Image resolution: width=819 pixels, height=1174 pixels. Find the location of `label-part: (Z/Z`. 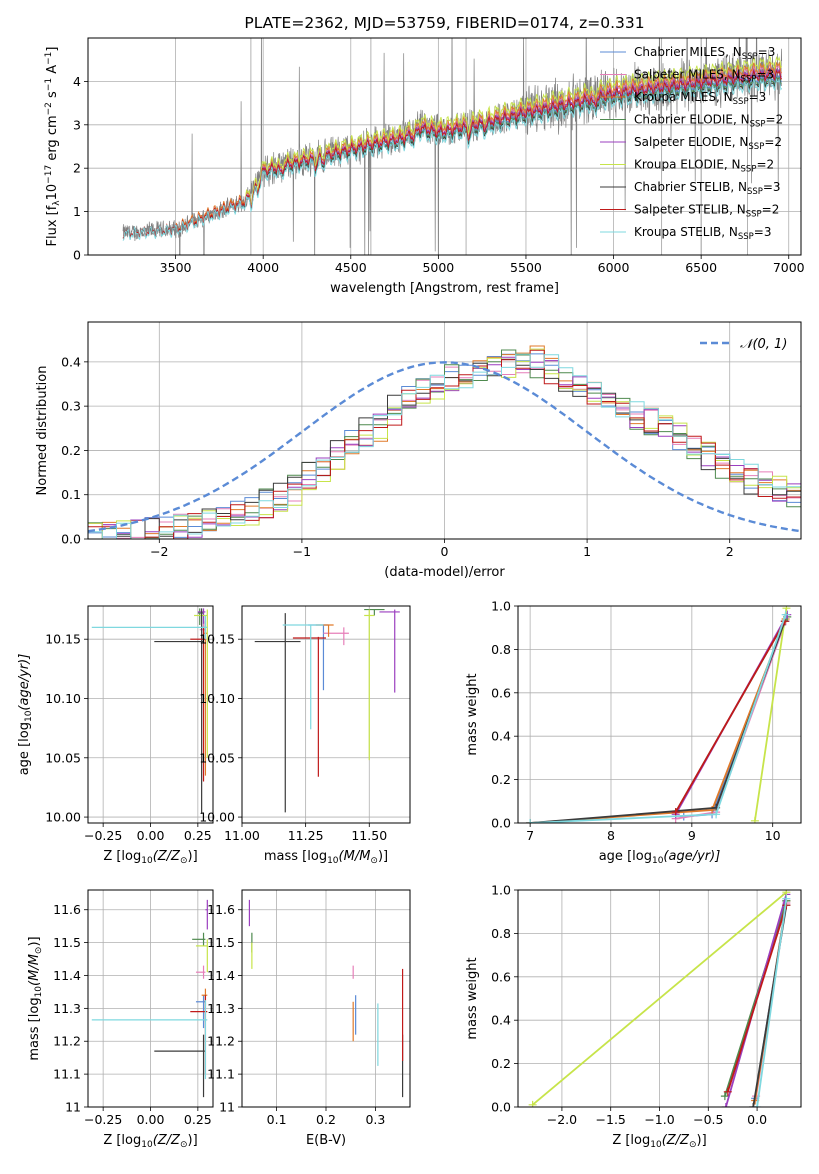

label-part: (Z/Z is located at coordinates (167, 1140).